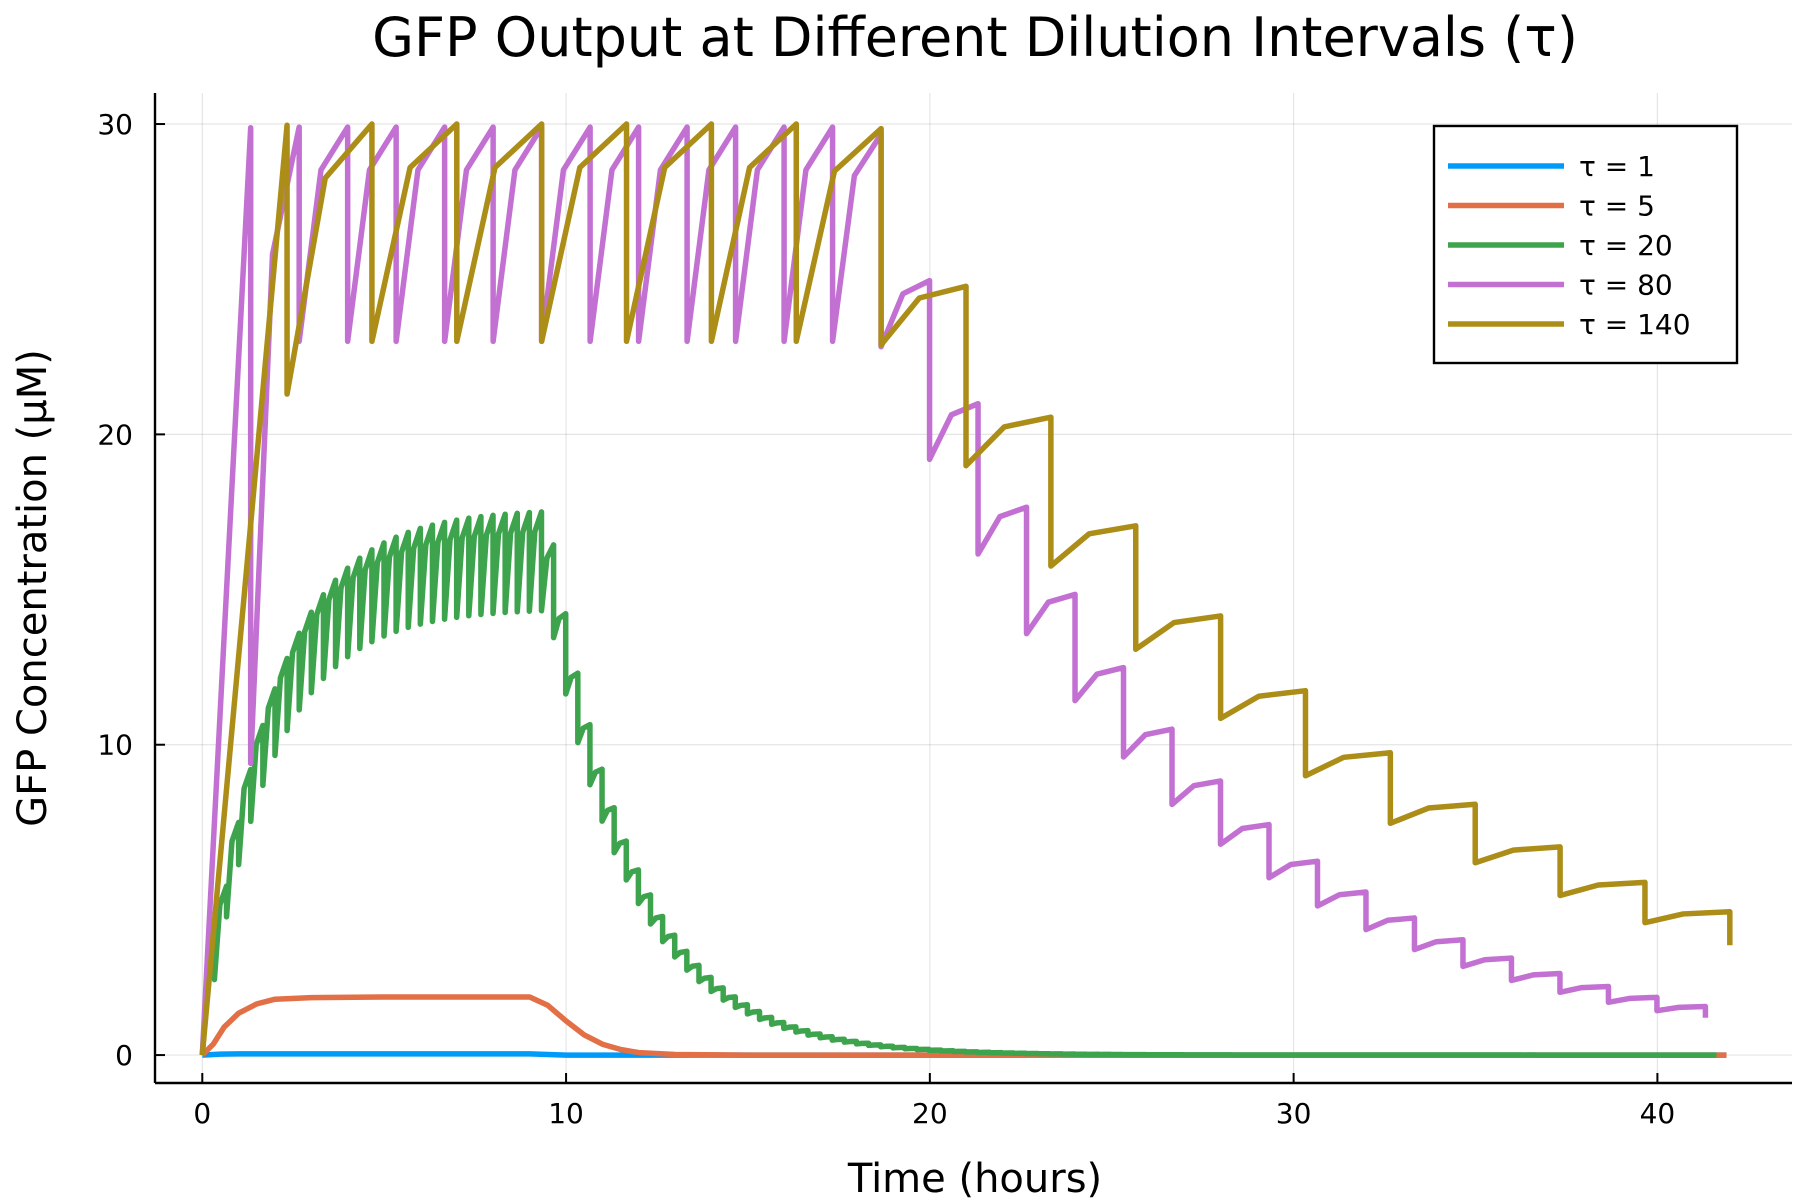 The width and height of the screenshot is (1800, 1200). I want to click on legend-entry-4: τ = 140, so click(1569, 324).